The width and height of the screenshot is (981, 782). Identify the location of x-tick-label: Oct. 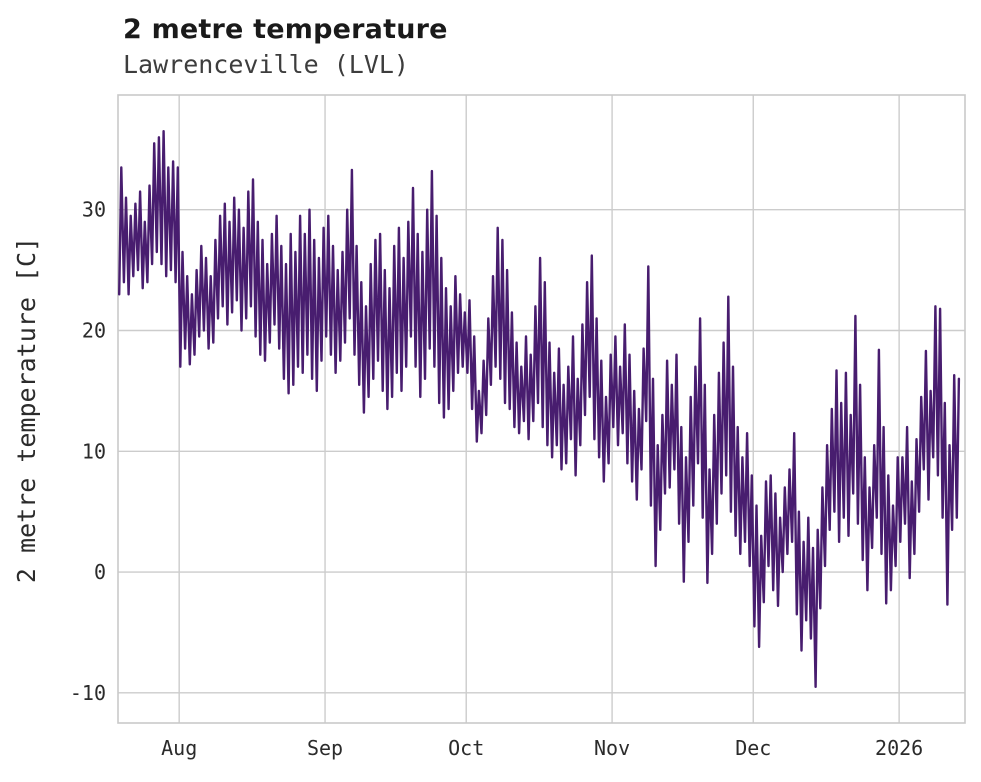
(466, 748).